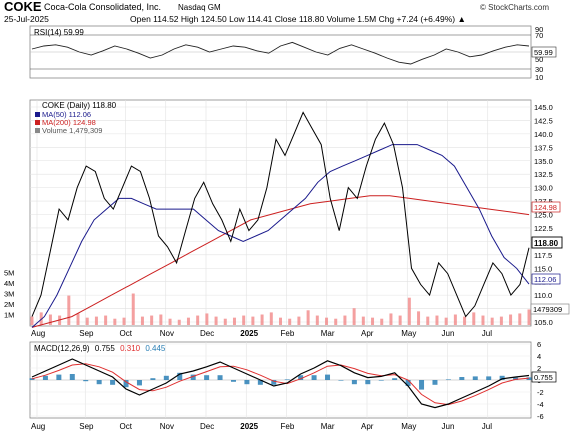 The image size is (571, 433). What do you see at coordinates (62, 348) in the screenshot?
I see `macd-label-prefix: MACD(12,26,9)` at bounding box center [62, 348].